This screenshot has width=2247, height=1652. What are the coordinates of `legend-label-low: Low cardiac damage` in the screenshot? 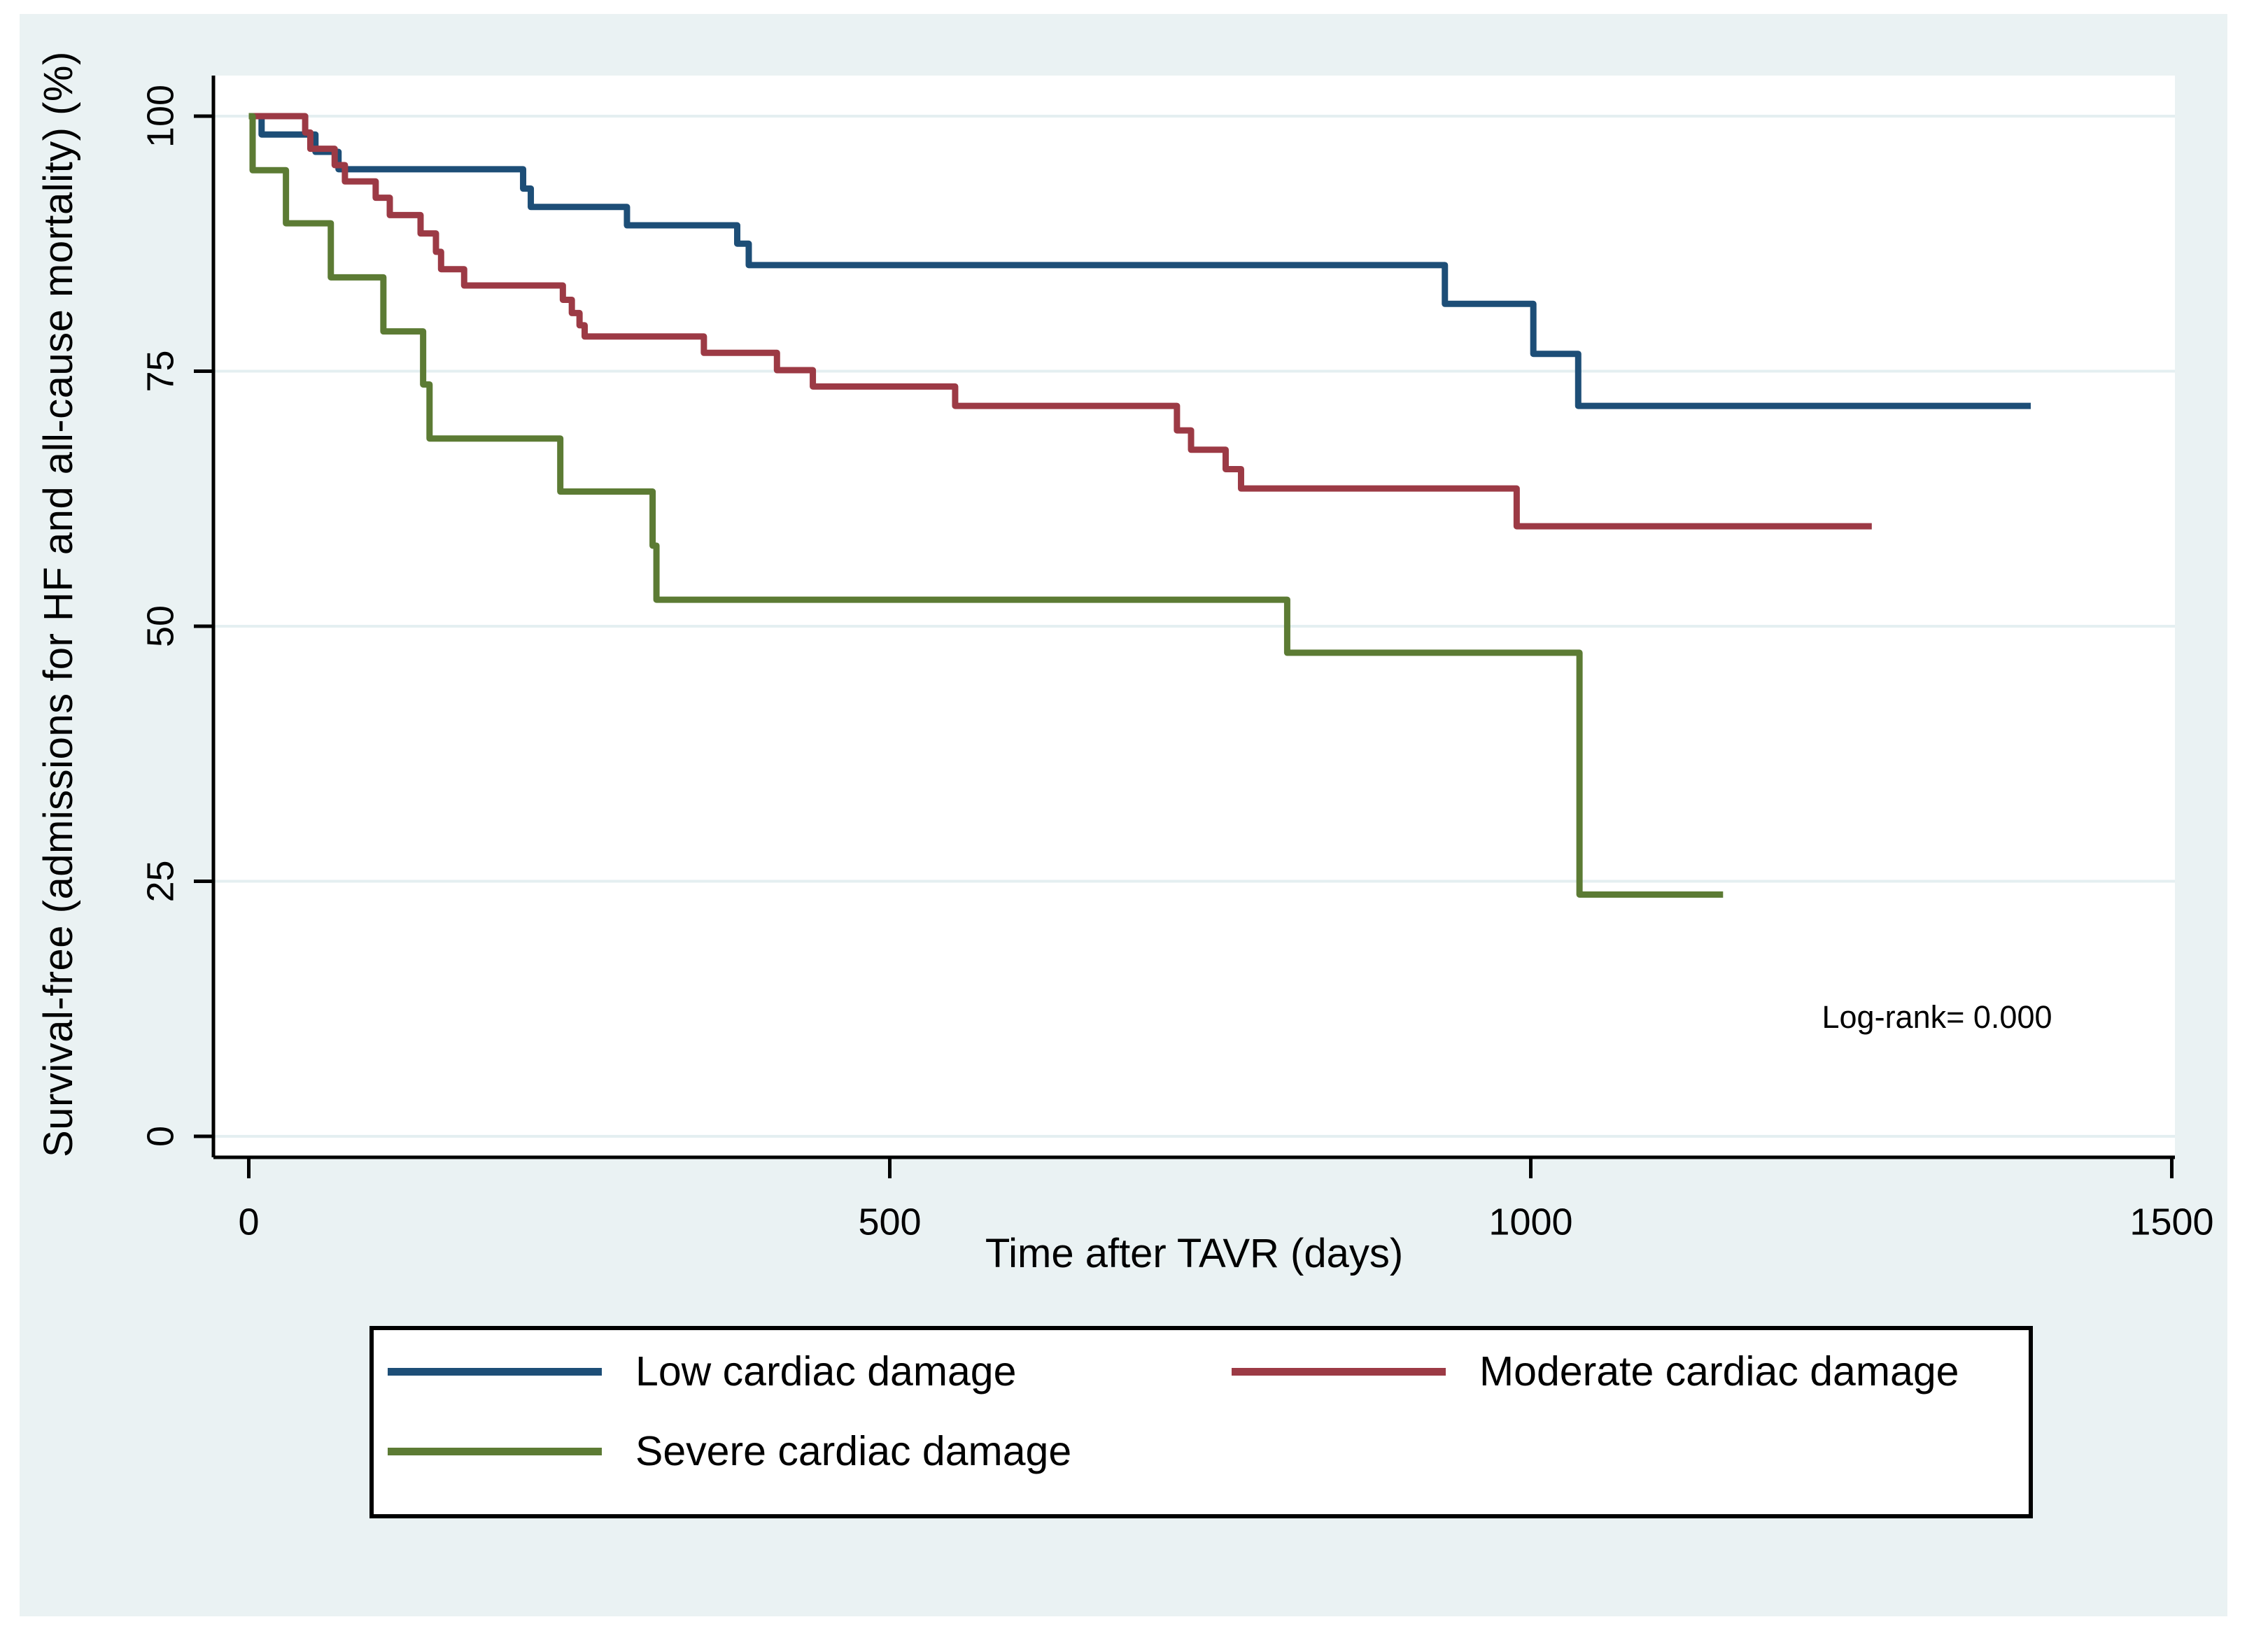 It's located at (826, 1371).